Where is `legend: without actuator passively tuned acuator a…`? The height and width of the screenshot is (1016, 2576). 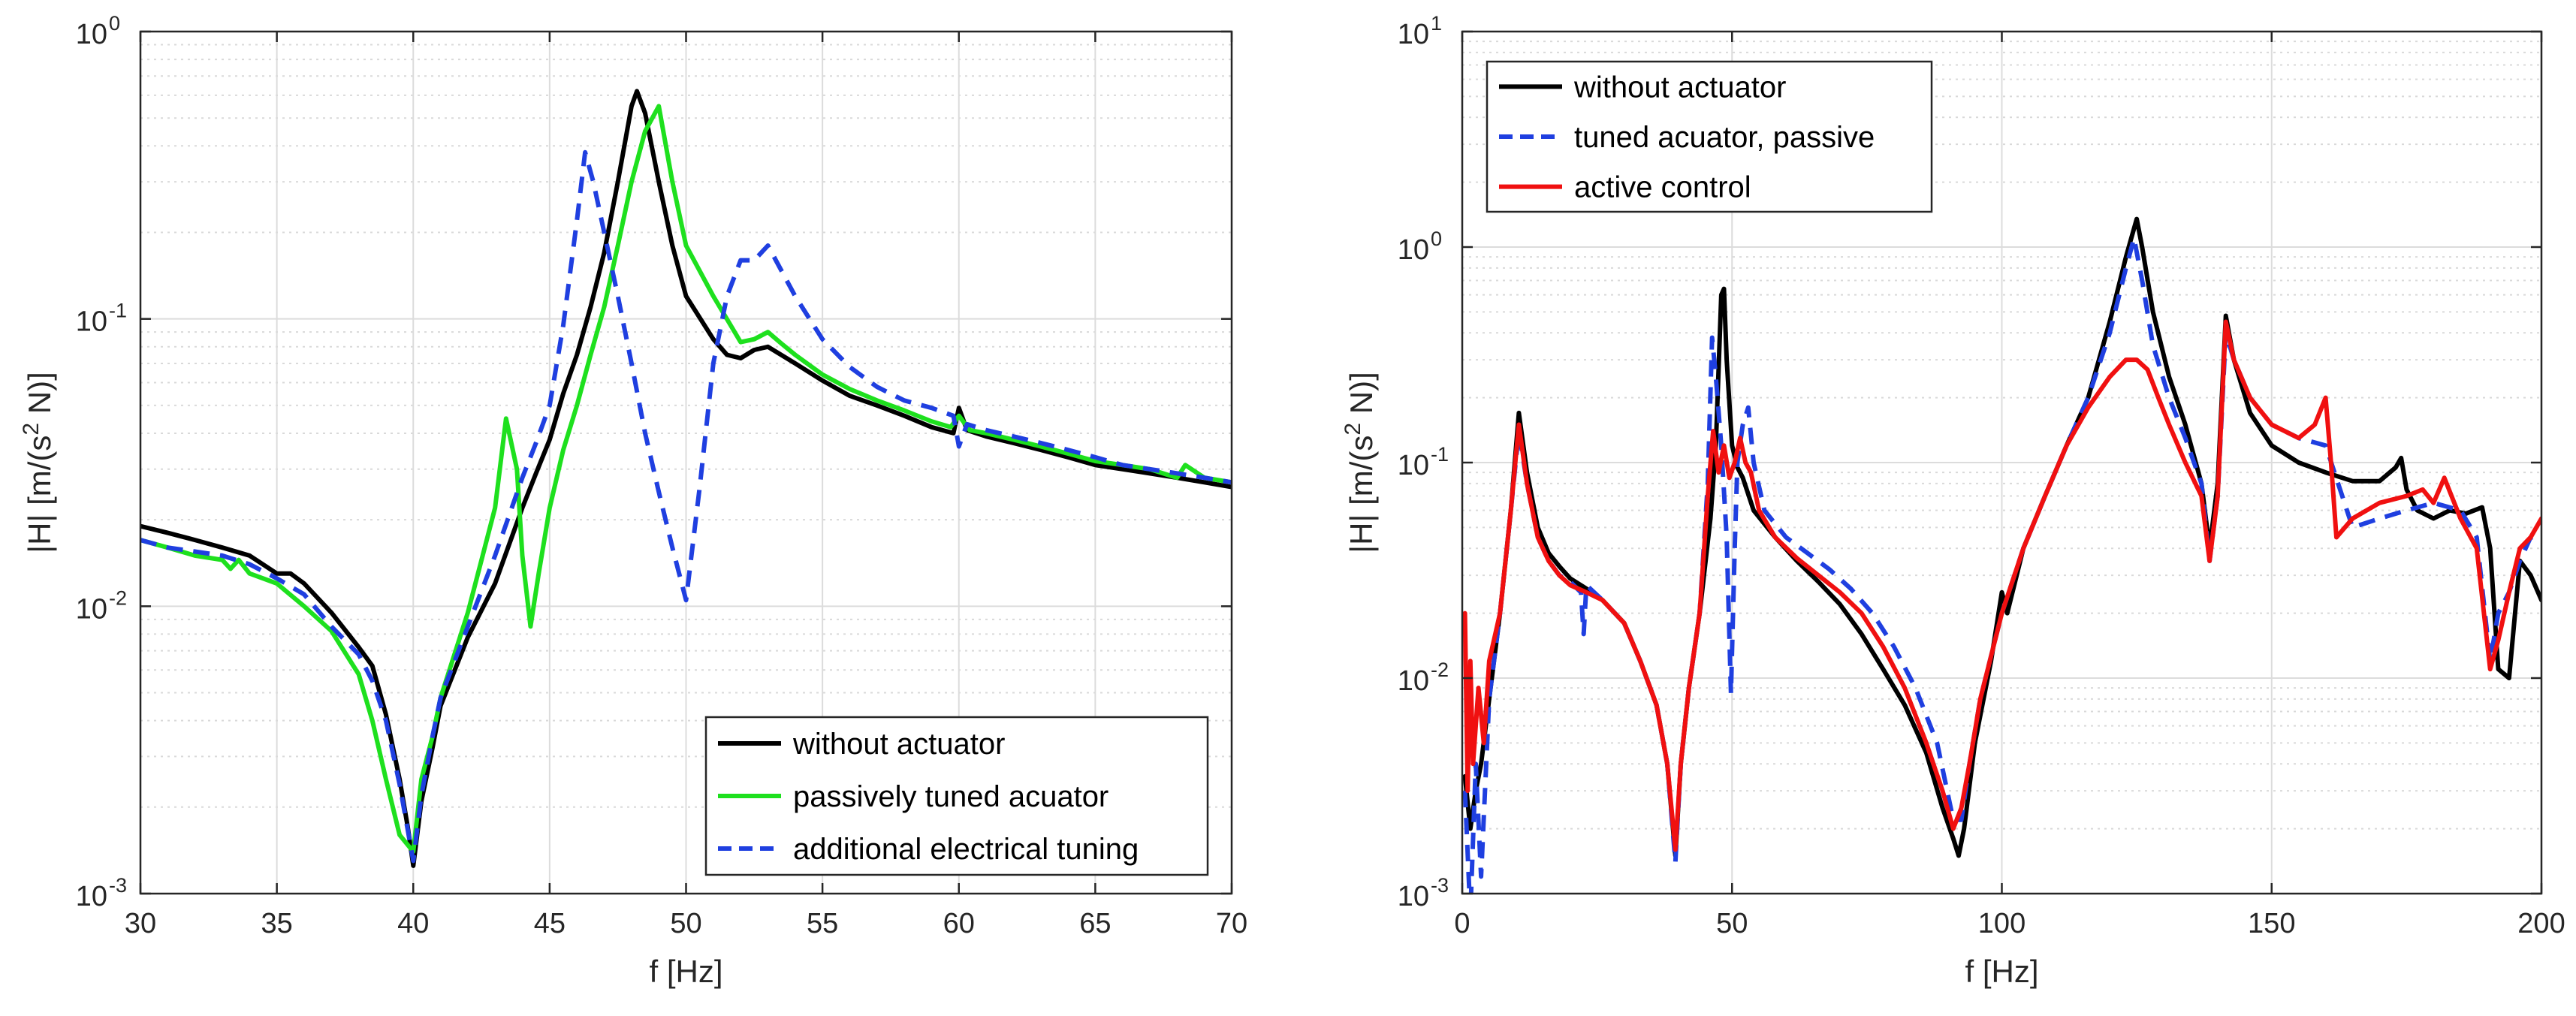 legend: without actuator passively tuned acuator a… is located at coordinates (957, 796).